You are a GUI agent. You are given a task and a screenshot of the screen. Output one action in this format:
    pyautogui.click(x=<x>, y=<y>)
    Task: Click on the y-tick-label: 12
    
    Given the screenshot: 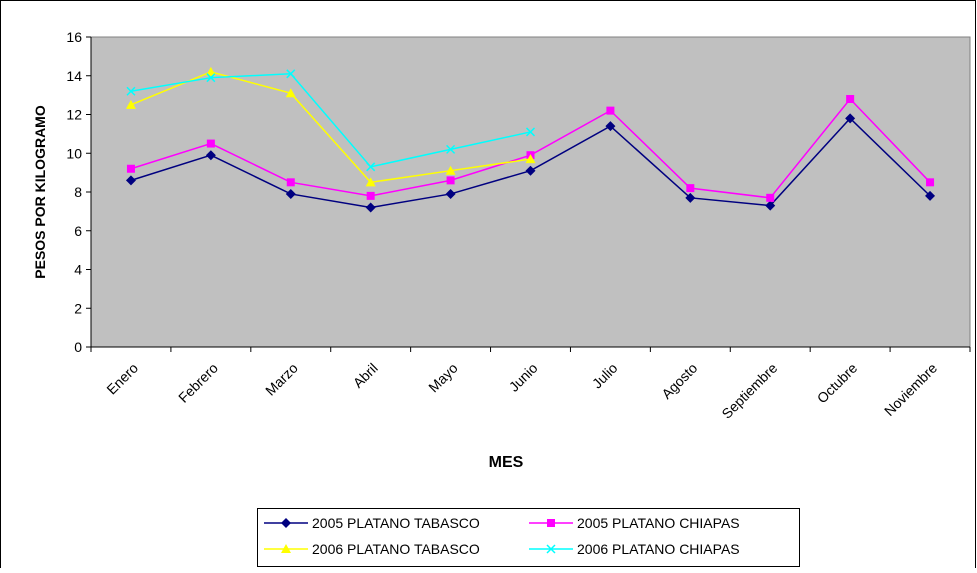 What is the action you would take?
    pyautogui.click(x=74, y=115)
    